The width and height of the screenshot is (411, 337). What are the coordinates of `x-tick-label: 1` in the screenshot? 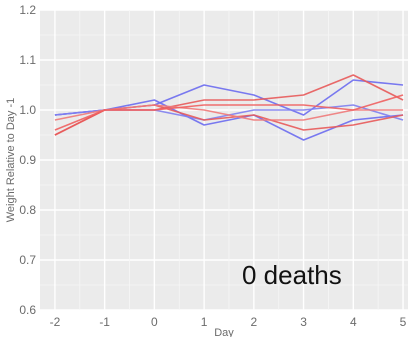 It's located at (204, 322).